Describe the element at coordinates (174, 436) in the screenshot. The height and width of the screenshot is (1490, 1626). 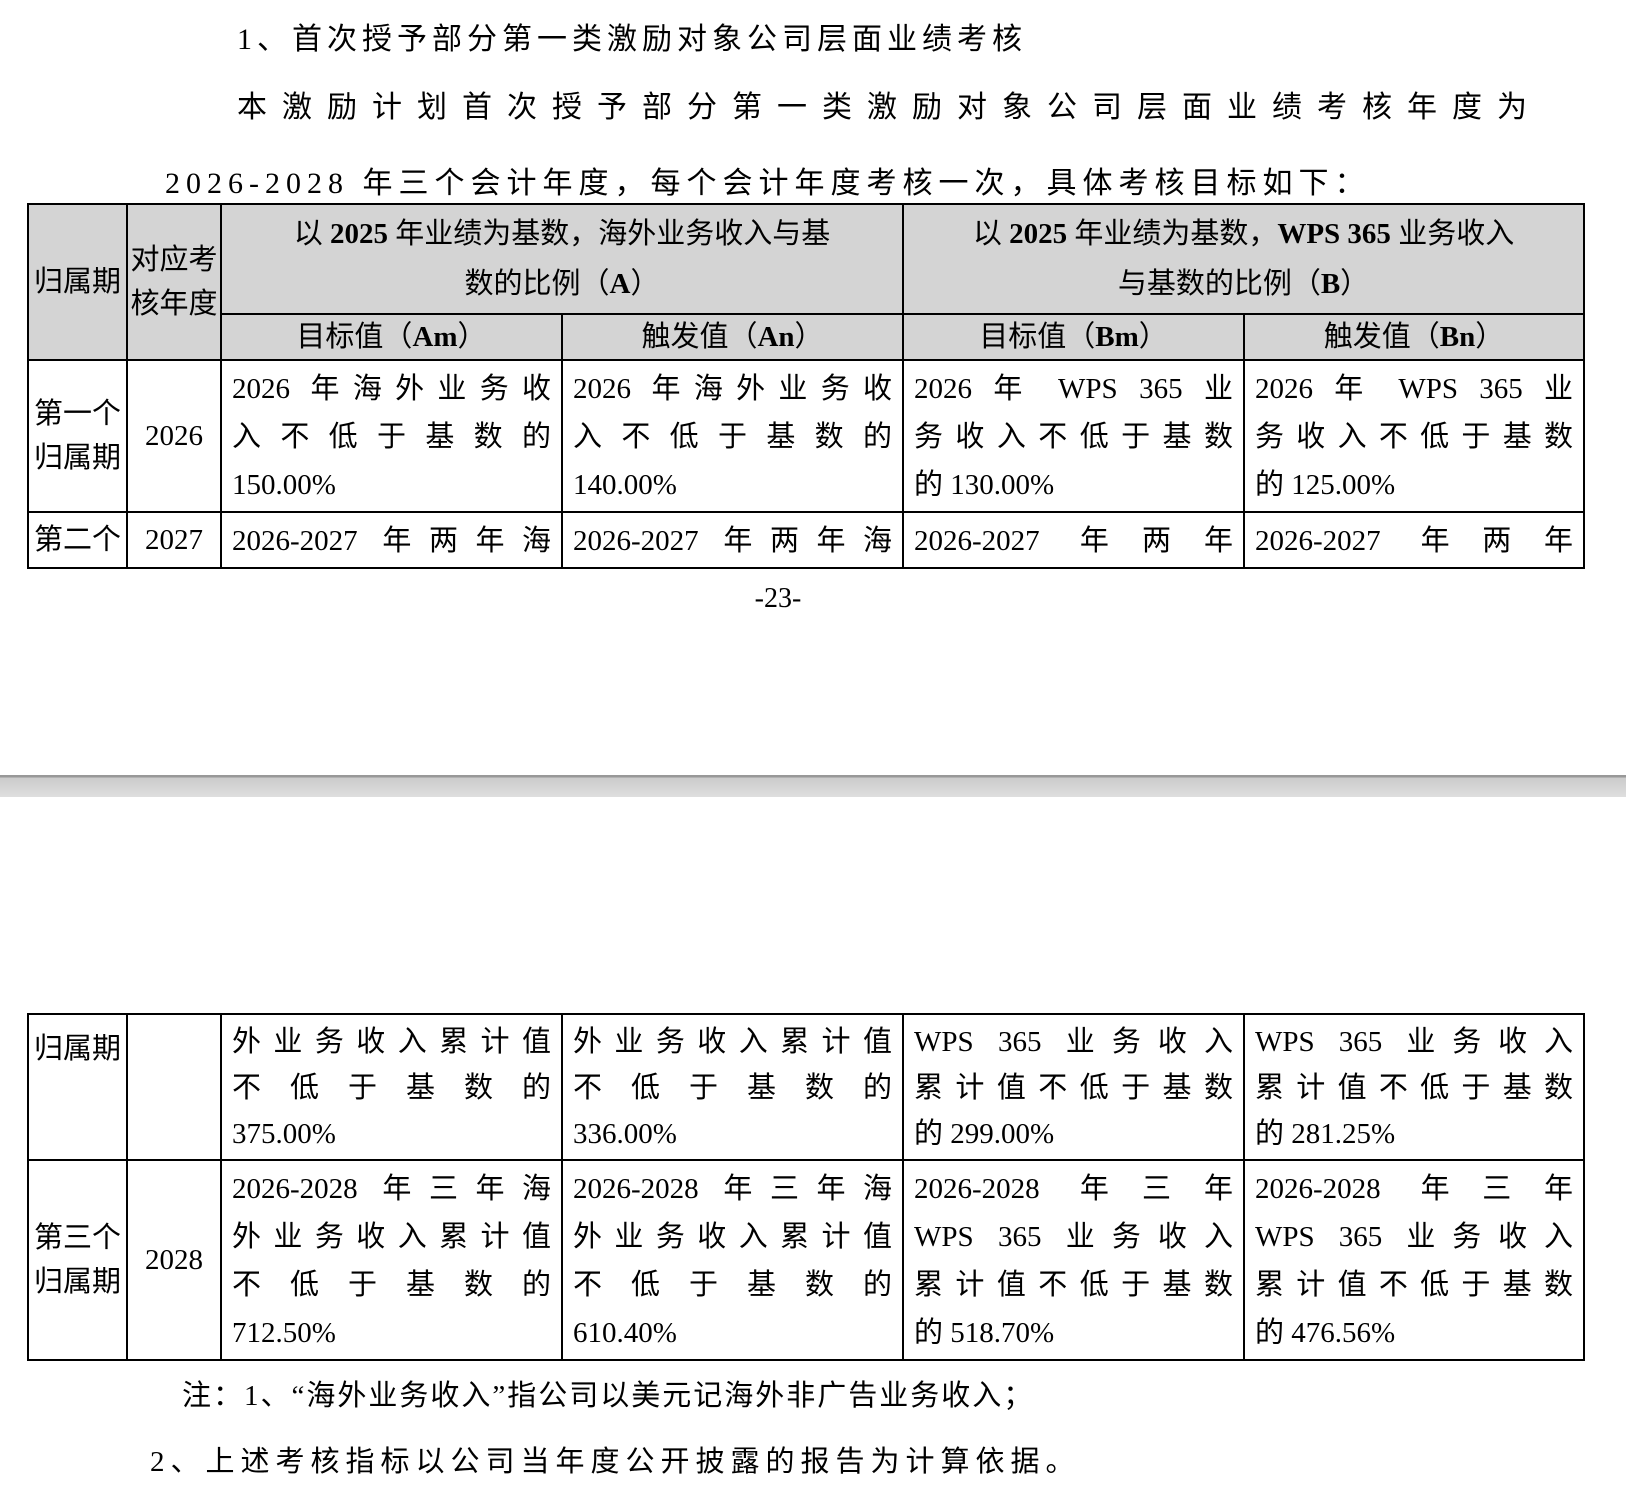
I see `cell-year-2026: 2026` at that location.